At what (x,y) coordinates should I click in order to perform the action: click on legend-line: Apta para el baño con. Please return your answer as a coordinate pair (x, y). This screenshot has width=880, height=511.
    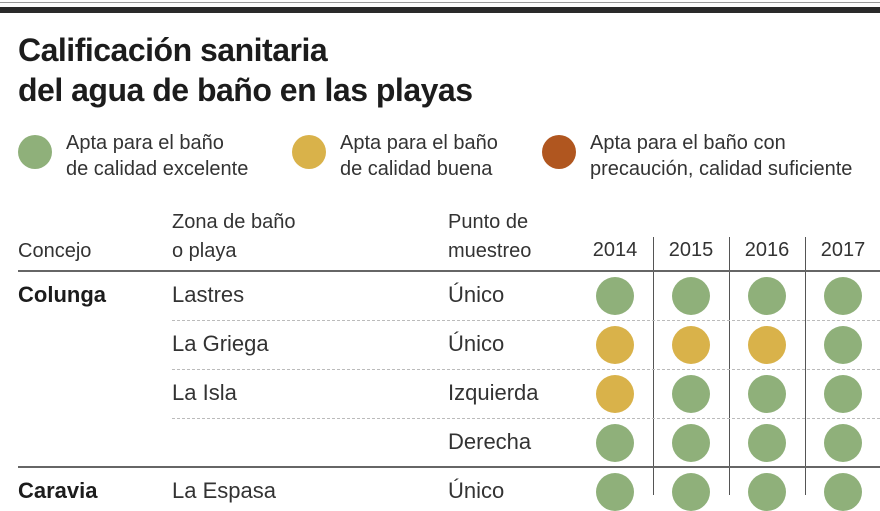
    Looking at the image, I should click on (688, 143).